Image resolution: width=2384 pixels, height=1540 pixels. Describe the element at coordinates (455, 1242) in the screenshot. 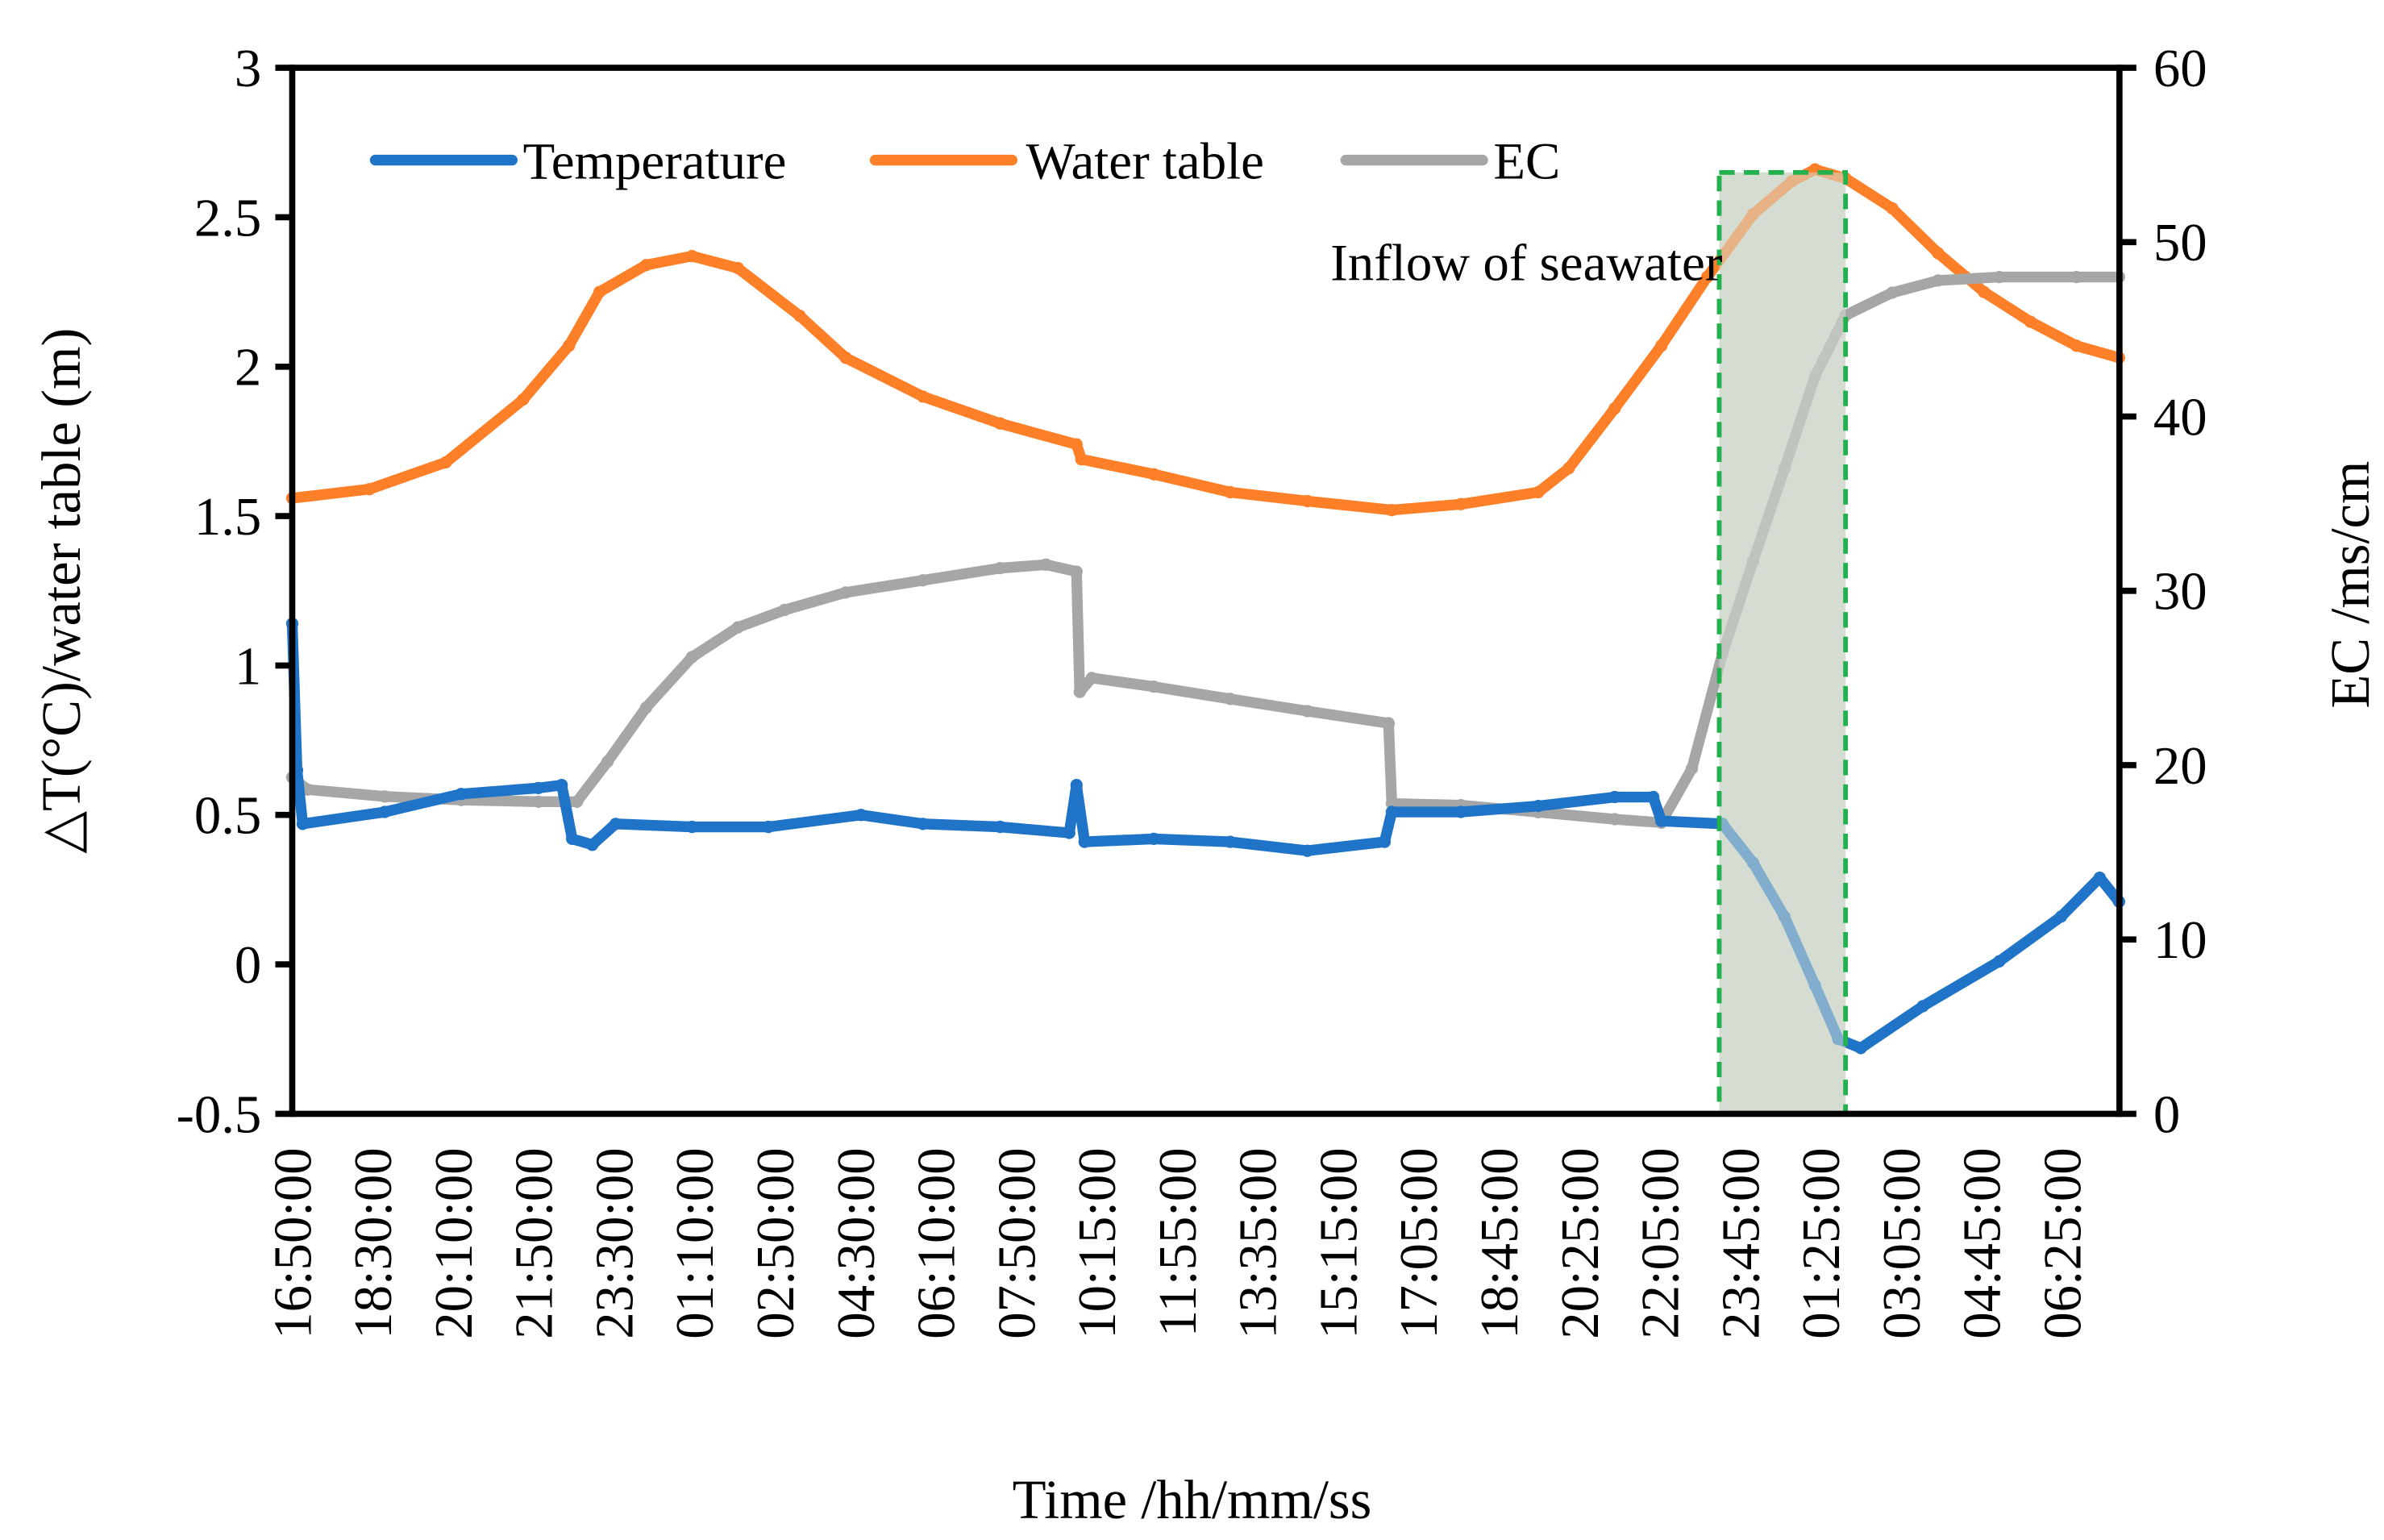

I see `x-tick-label: 20:10:00` at that location.